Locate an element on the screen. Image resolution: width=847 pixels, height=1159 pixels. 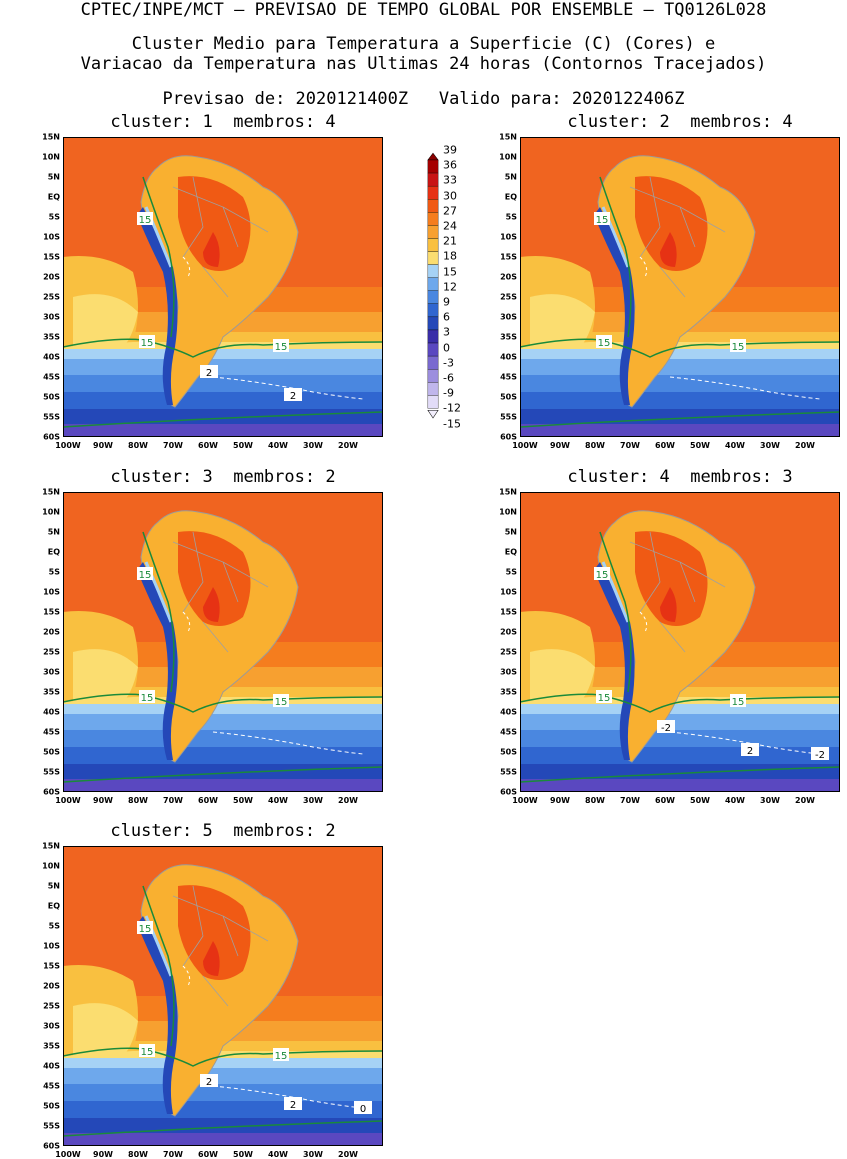
colorbar-label: 33 is located at coordinates (450, 180).